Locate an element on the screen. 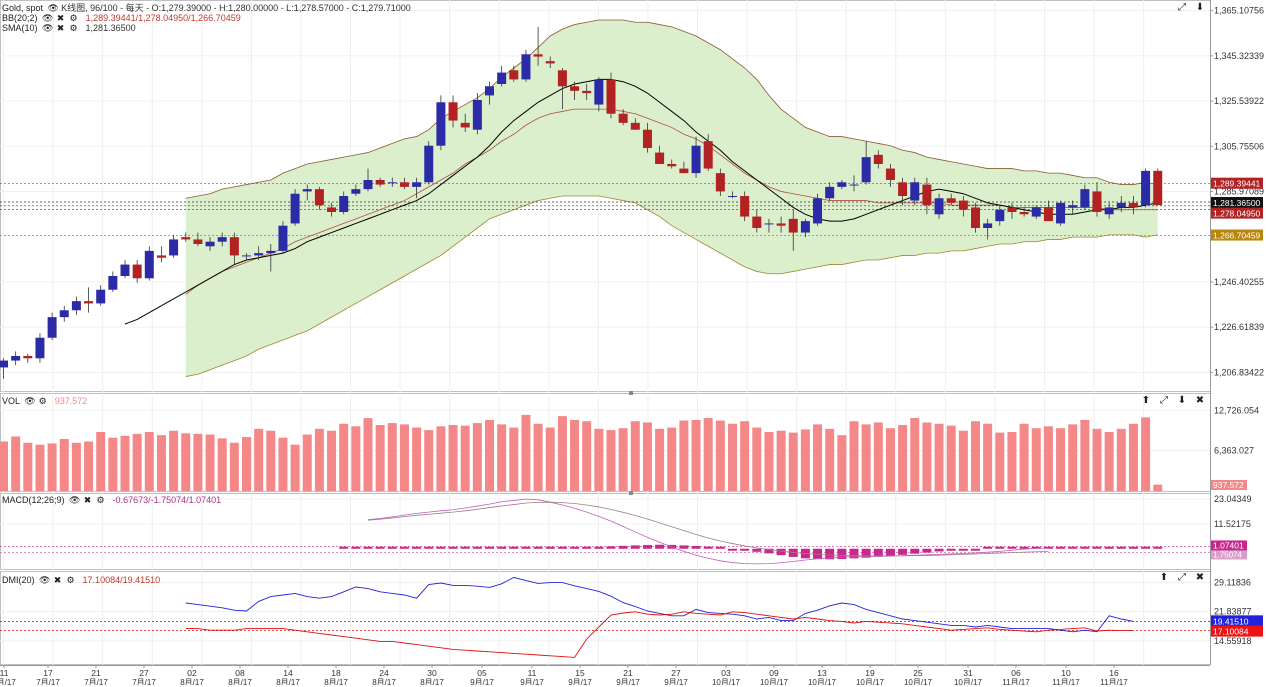  dmi-plus-badge: 19.41510 is located at coordinates (1231, 621).